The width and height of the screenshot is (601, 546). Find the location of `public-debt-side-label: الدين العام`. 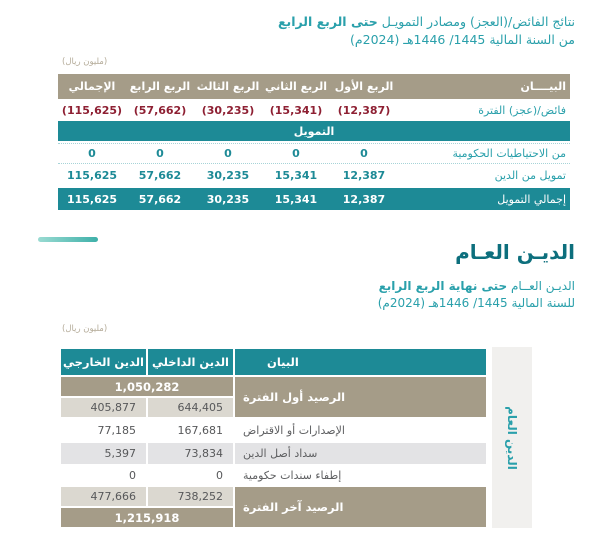

public-debt-side-label: الدين العام is located at coordinates (512, 437).